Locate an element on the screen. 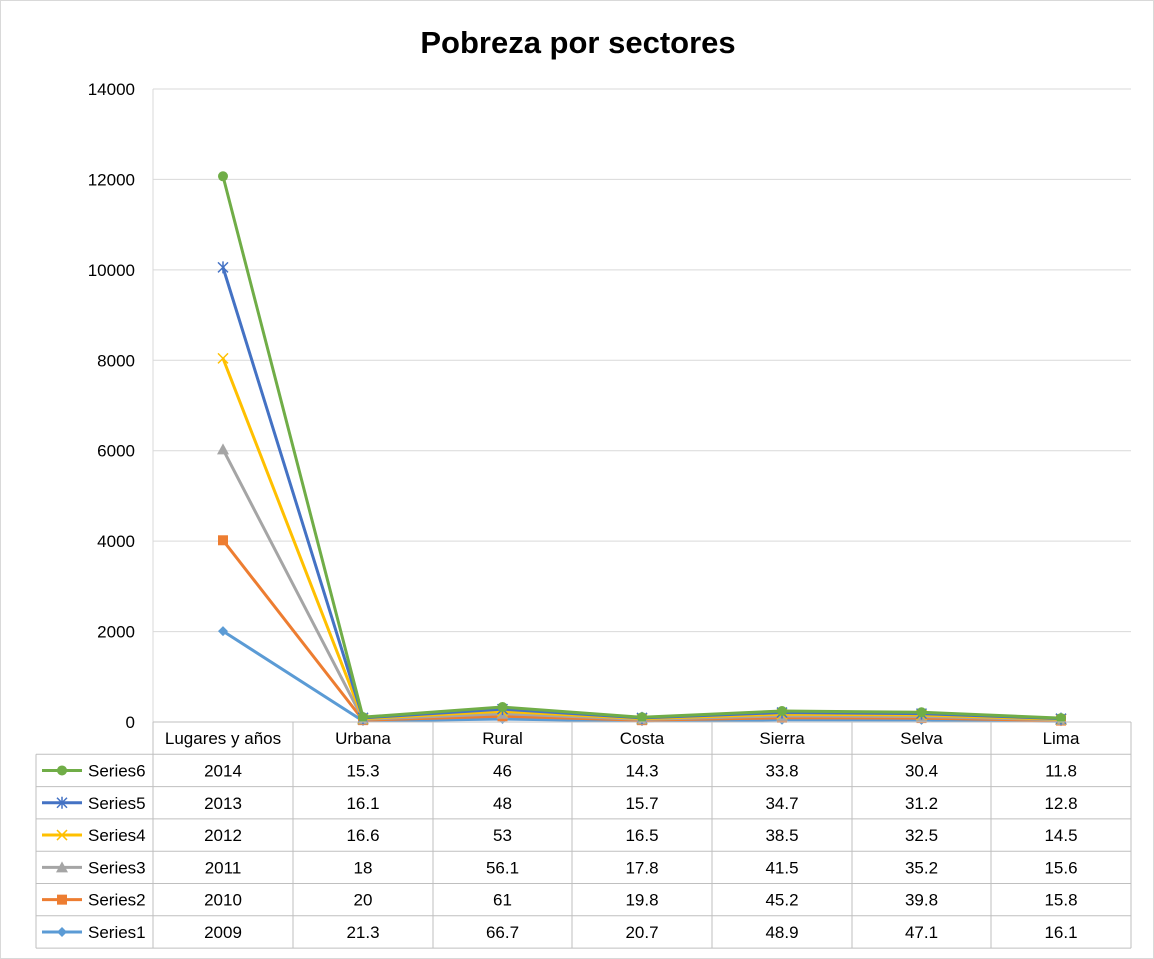  y-tick-label: 6000 is located at coordinates (116, 451).